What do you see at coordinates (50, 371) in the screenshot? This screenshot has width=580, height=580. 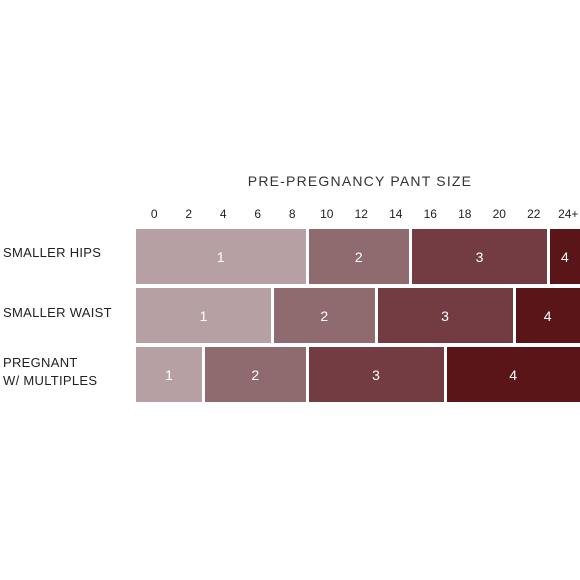 I see `row-label: PREGNANT W/ MULTIPLES` at bounding box center [50, 371].